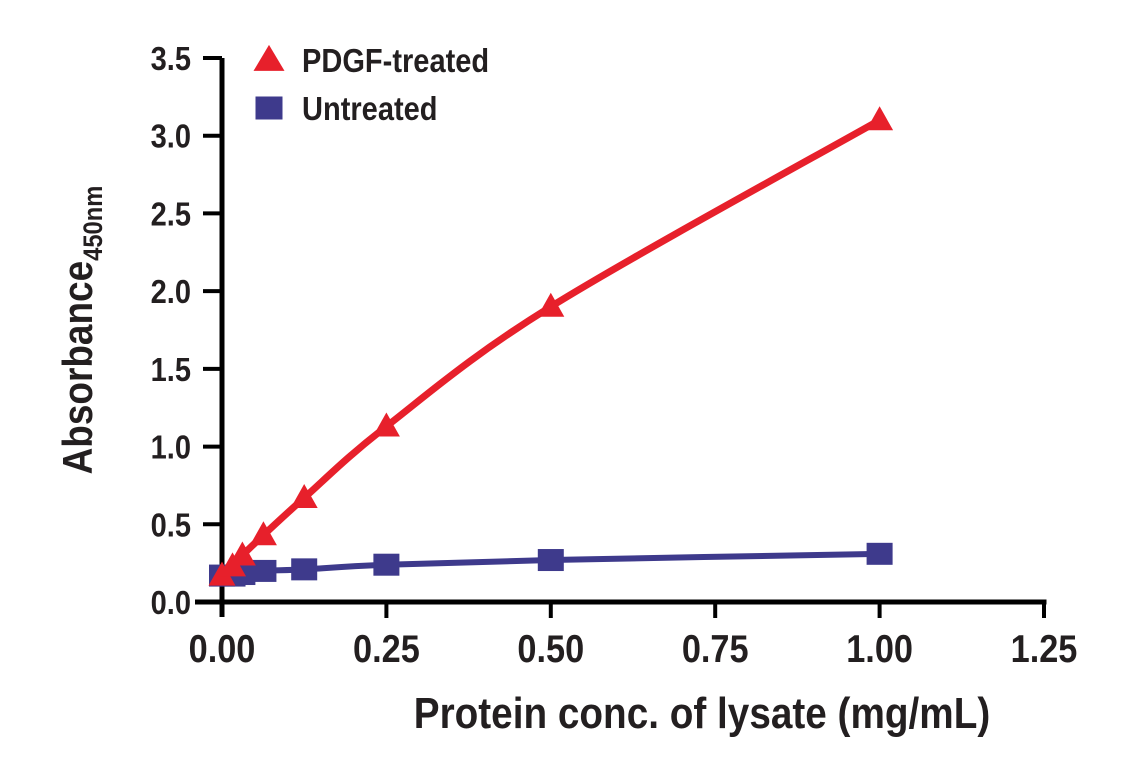 This screenshot has width=1141, height=768. Describe the element at coordinates (1044, 649) in the screenshot. I see `x-tick-label: 1.25` at that location.